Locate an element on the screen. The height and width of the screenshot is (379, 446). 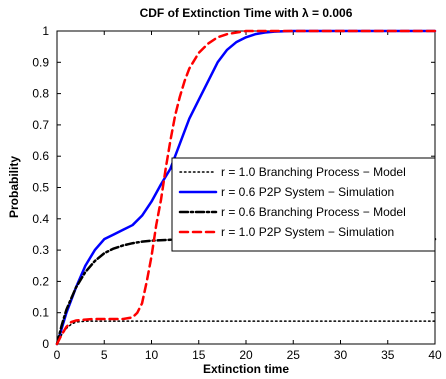
y-tick-label-9: 0.9 is located at coordinates (40, 62).